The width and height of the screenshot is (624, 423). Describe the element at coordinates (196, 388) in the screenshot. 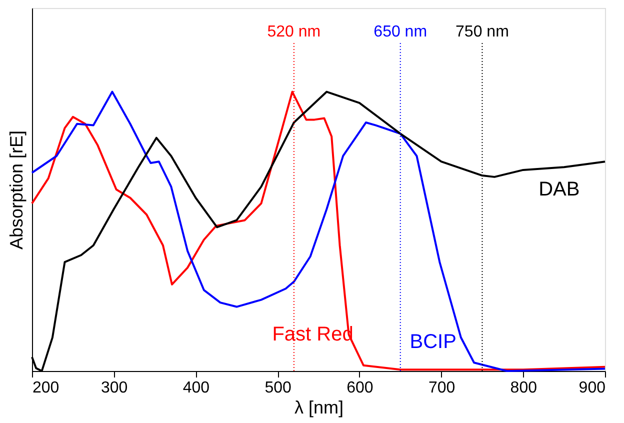

I see `x-tick-label: 400` at that location.